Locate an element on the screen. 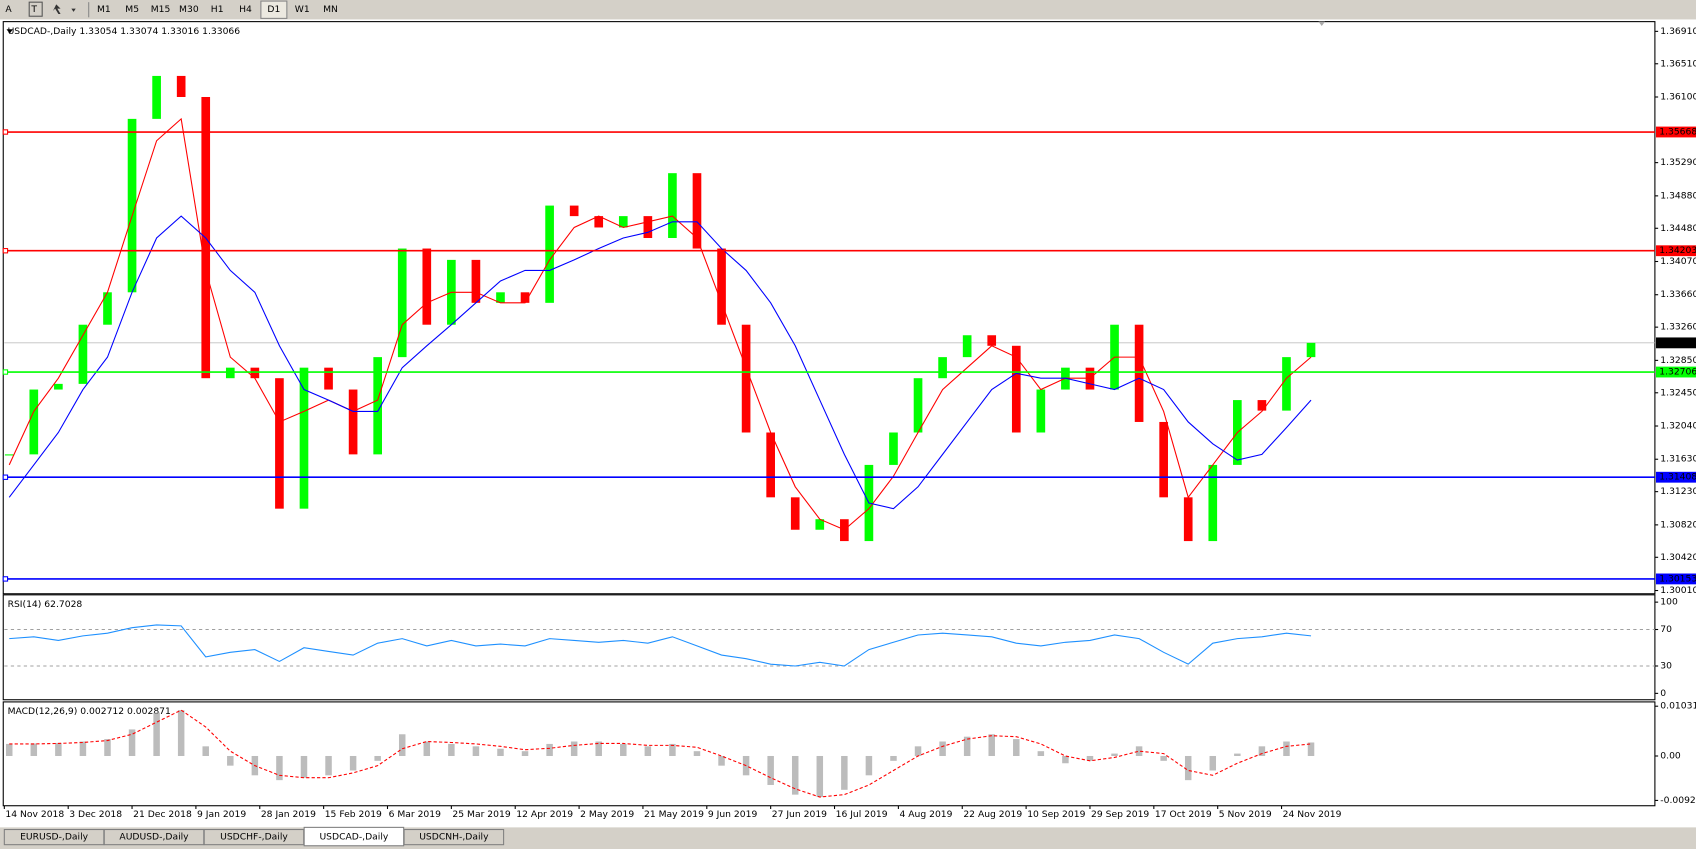 The height and width of the screenshot is (849, 1696). y-tick-label: 1.34070 is located at coordinates (1678, 261).